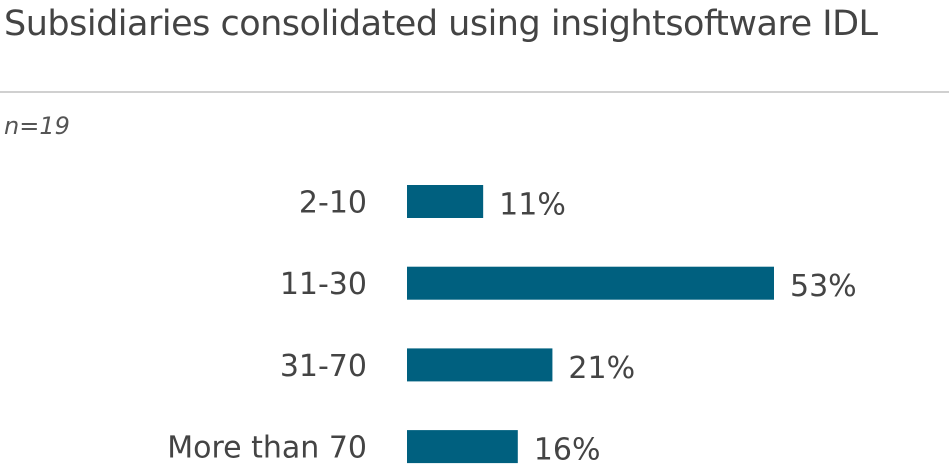 Image resolution: width=949 pixels, height=472 pixels. Describe the element at coordinates (823, 286) in the screenshot. I see `value-label: 53%` at that location.